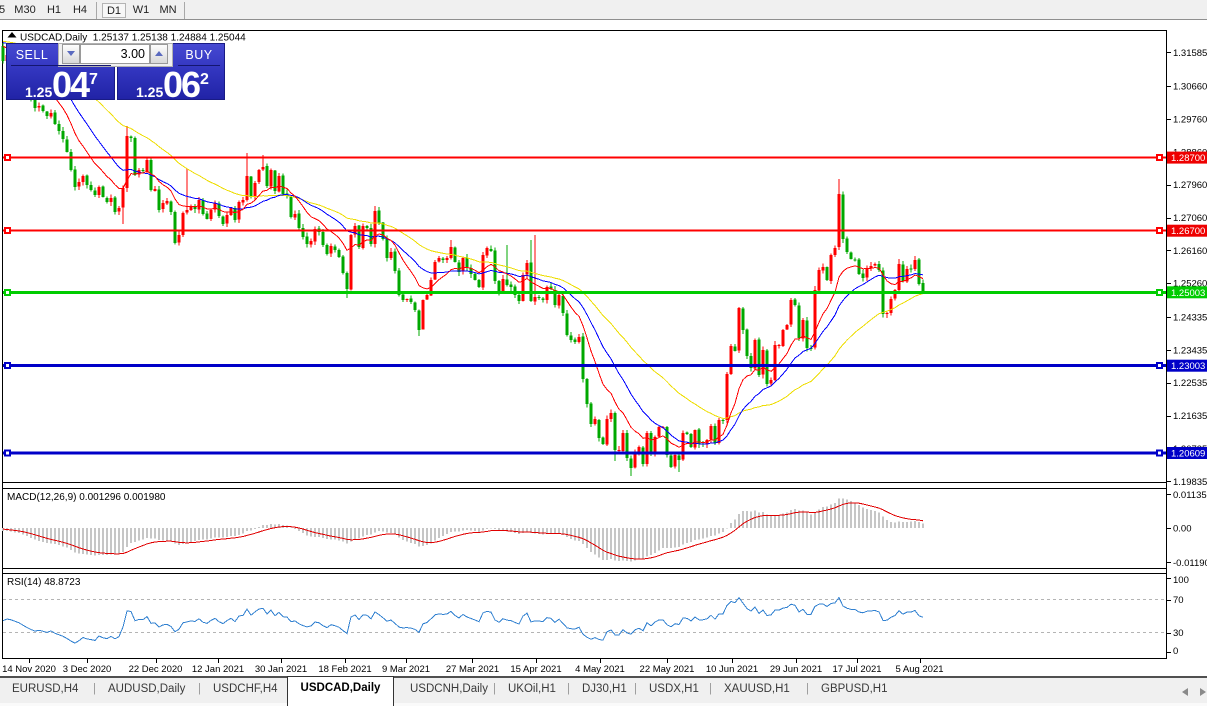 The height and width of the screenshot is (706, 1207). Describe the element at coordinates (1190, 563) in the screenshot. I see `svg-text: -0.01190` at that location.